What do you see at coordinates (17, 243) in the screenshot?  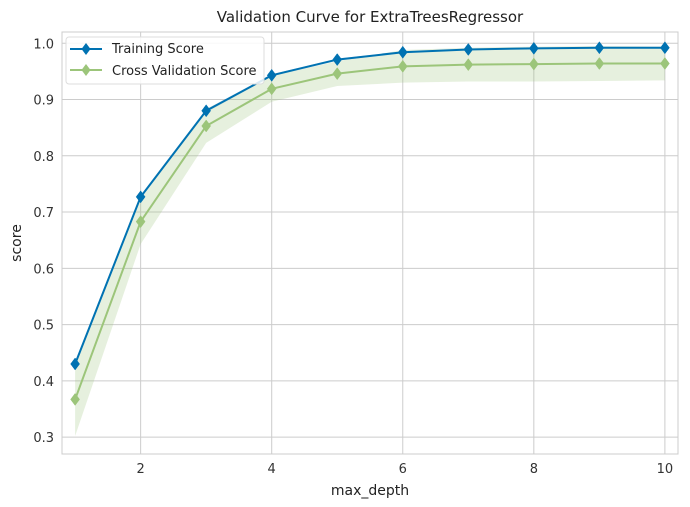 I see `y-axis-label: score` at bounding box center [17, 243].